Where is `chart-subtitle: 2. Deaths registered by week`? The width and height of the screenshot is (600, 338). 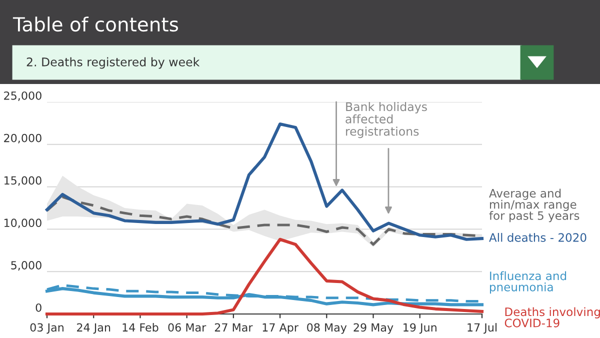 chart-subtitle: 2. Deaths registered by week is located at coordinates (113, 63).